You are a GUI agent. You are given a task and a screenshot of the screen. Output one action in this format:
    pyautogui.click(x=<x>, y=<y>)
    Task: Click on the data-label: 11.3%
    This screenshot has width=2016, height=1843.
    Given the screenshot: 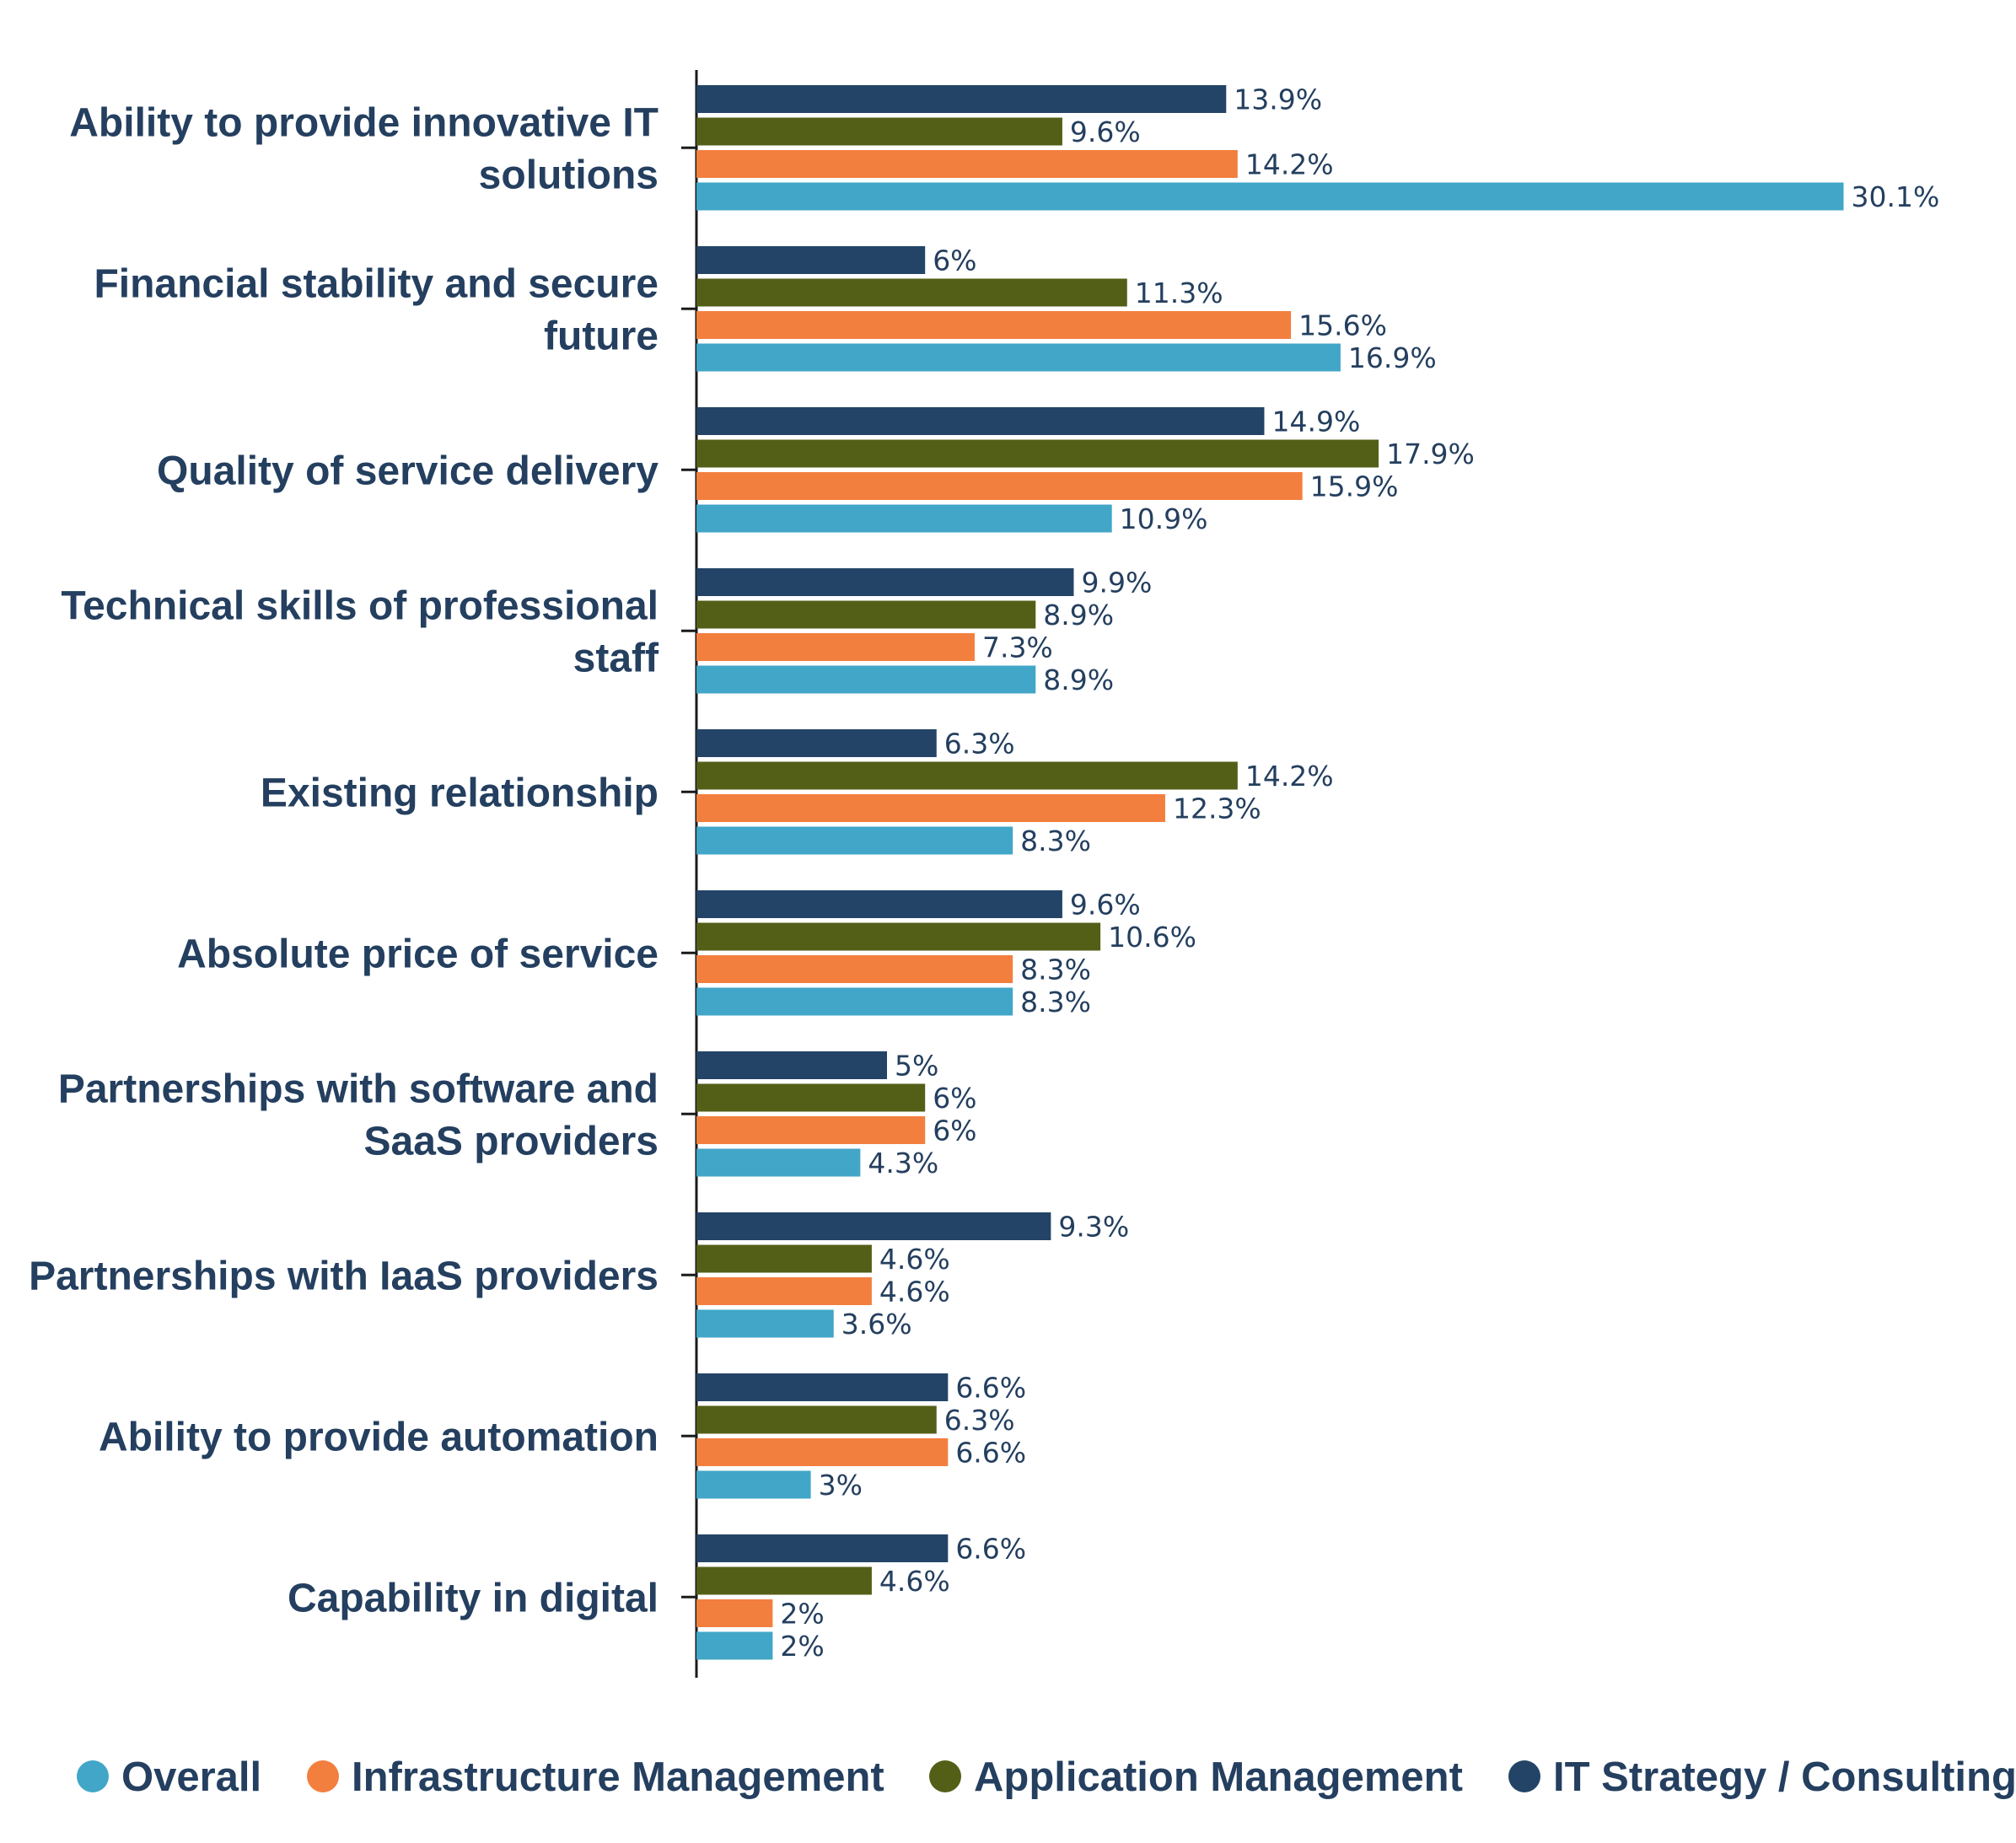 What is the action you would take?
    pyautogui.click(x=1179, y=293)
    